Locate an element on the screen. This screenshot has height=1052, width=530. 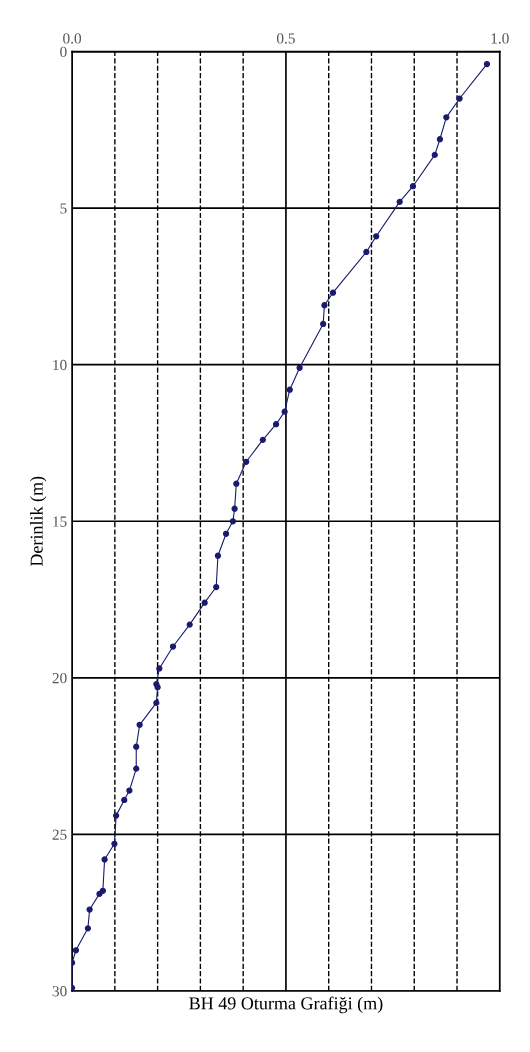
y-tick-label: 5 is located at coordinates (63, 208).